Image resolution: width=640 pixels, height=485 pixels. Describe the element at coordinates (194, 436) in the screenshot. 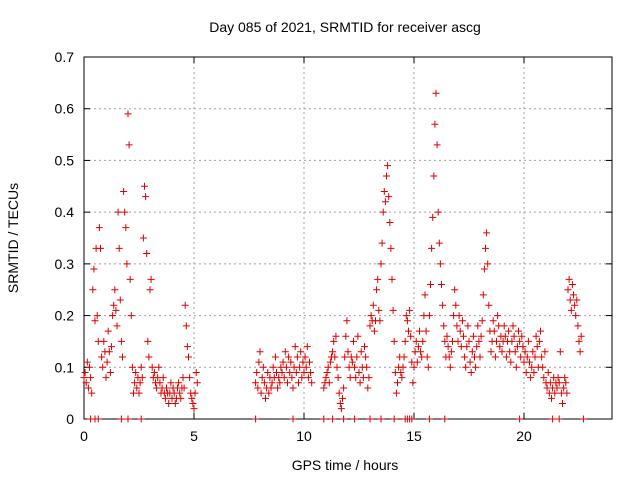

I see `x-tick-label: 5` at that location.